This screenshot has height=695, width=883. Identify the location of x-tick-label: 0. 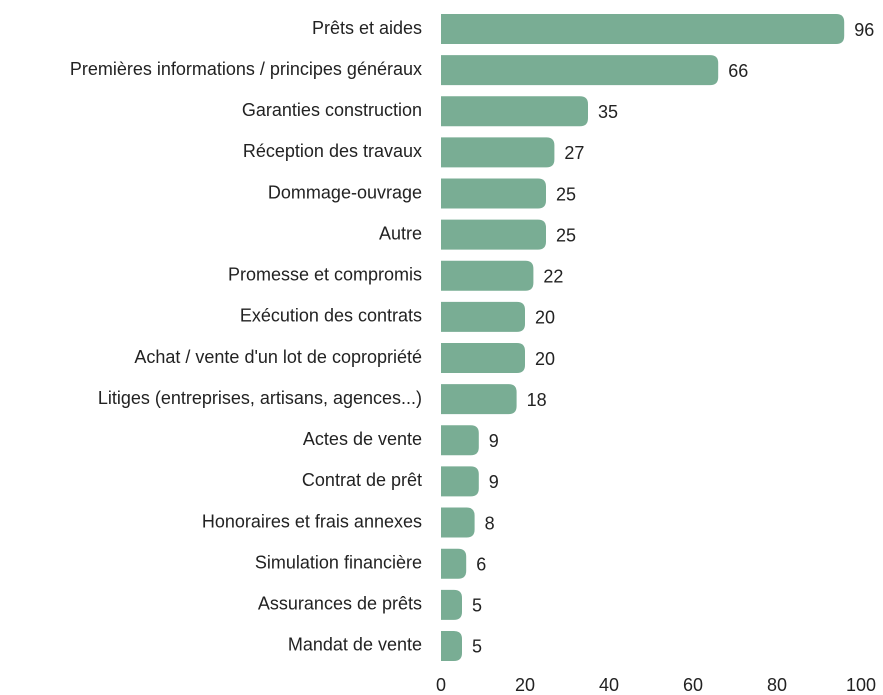
(441, 685).